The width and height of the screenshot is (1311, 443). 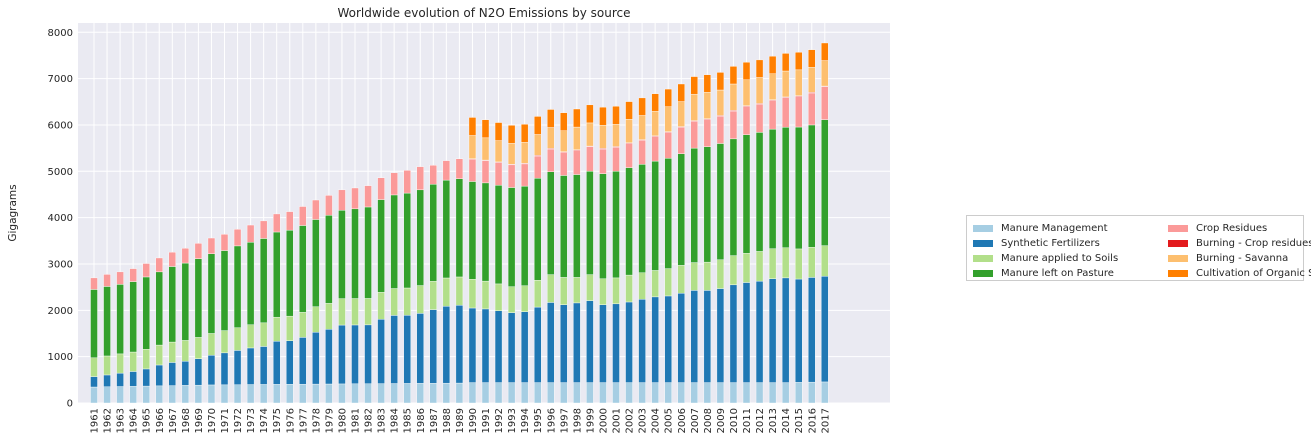 I want to click on x-tick-label: 1980, so click(x=342, y=420).